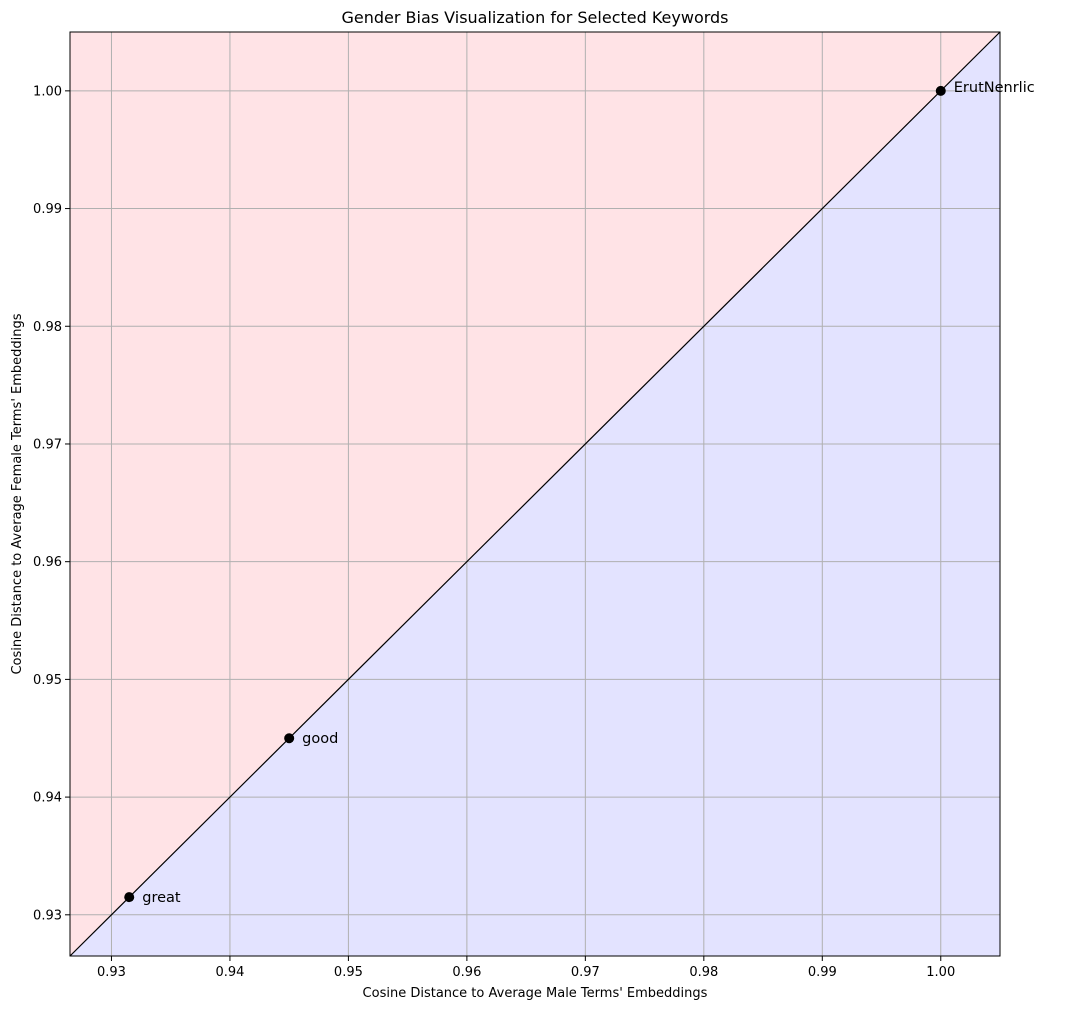 This screenshot has width=1073, height=1009. Describe the element at coordinates (320, 739) in the screenshot. I see `point-label: good` at that location.